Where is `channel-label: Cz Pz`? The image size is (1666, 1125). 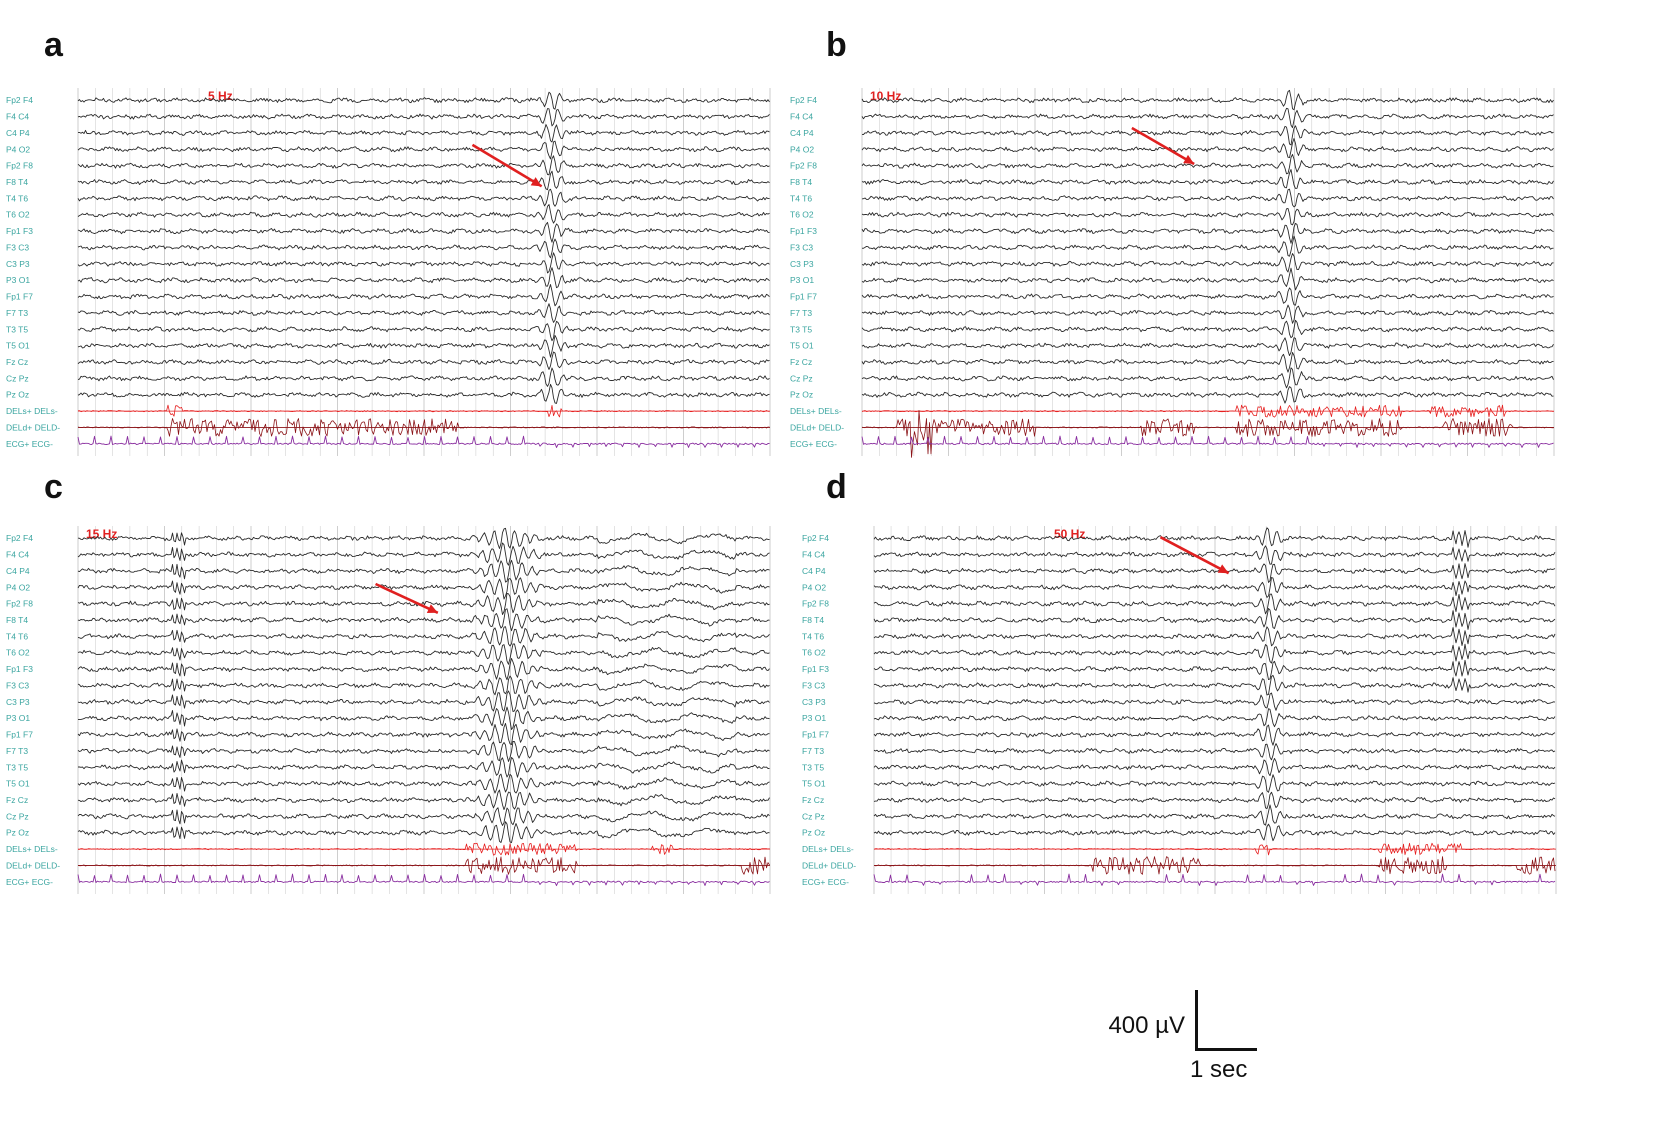
channel-label: Cz Pz is located at coordinates (17, 378).